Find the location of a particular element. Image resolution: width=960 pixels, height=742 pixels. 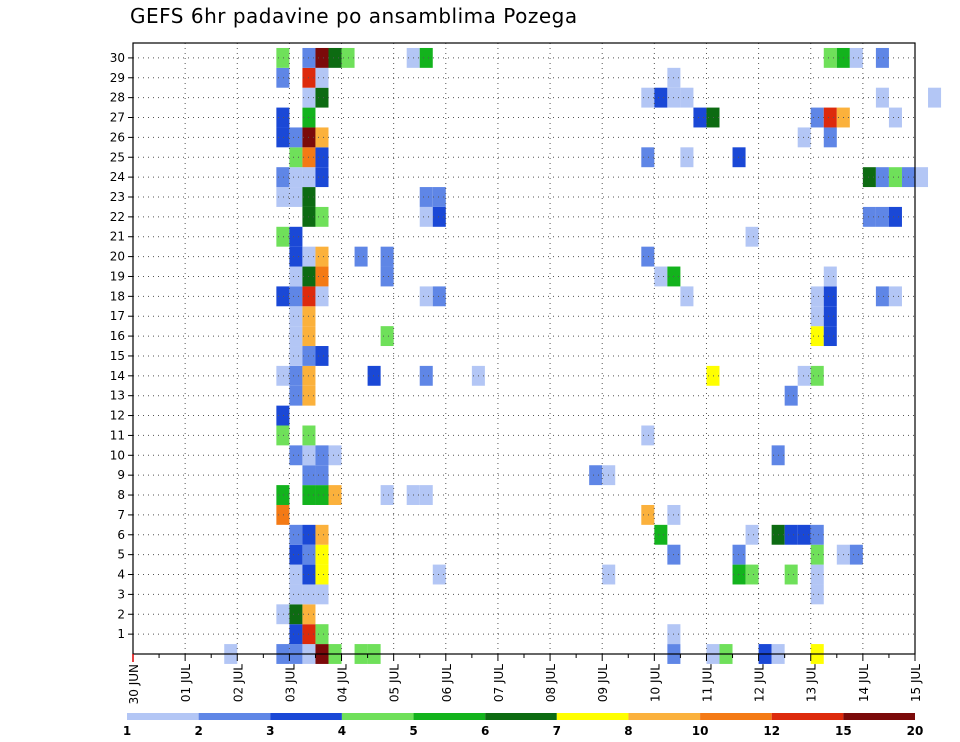

y-tick-label: 12 is located at coordinates (117, 416).